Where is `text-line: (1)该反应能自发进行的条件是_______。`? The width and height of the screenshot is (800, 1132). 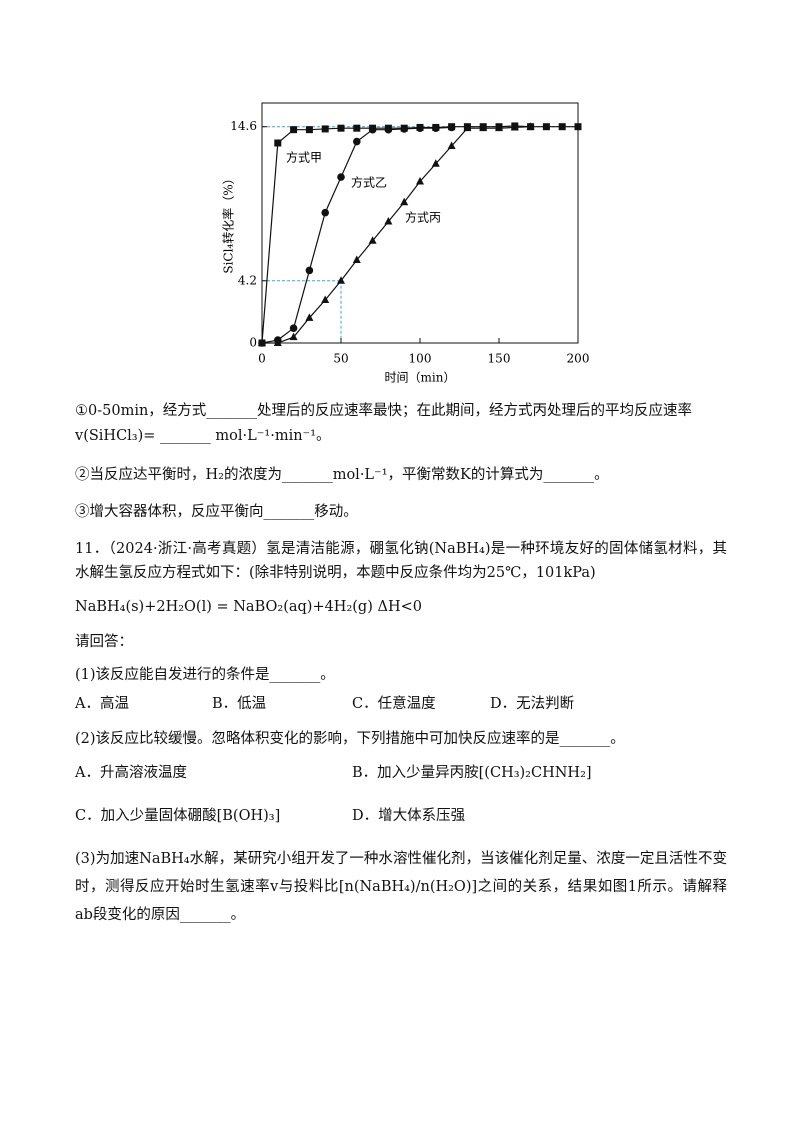 text-line: (1)该反应能自发进行的条件是_______。 is located at coordinates (205, 675).